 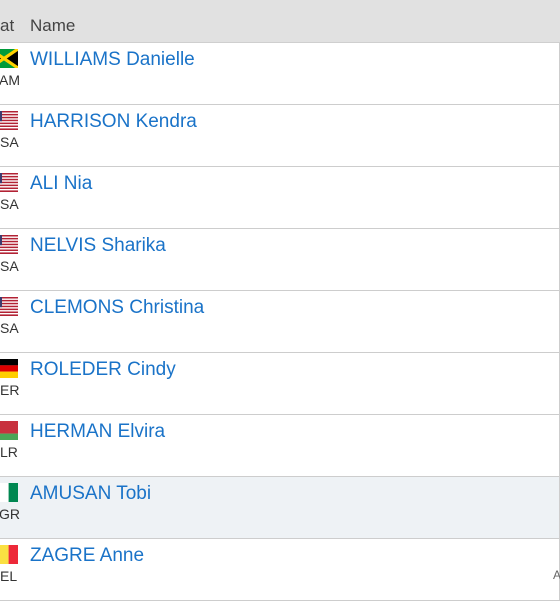 What do you see at coordinates (87, 555) in the screenshot?
I see `athlete-name-link: ZAGRE Anne` at bounding box center [87, 555].